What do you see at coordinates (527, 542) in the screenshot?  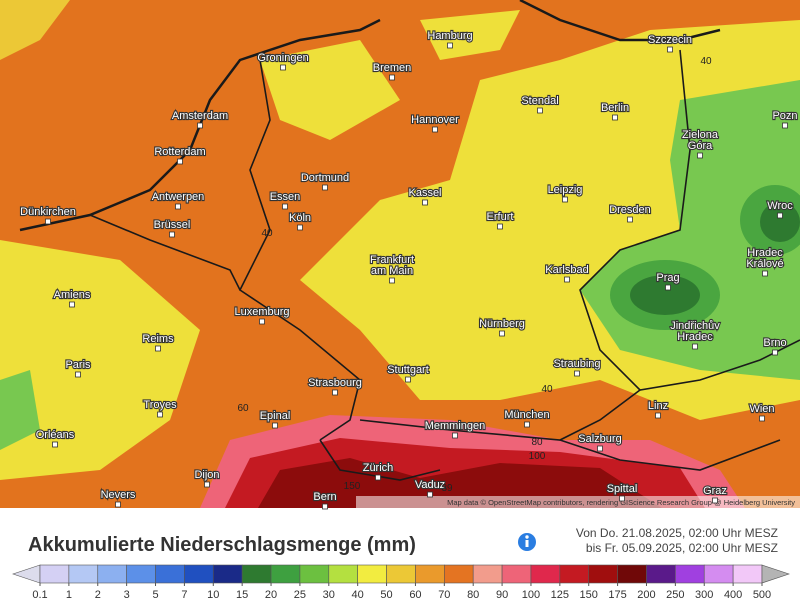 I see `info-icon` at bounding box center [527, 542].